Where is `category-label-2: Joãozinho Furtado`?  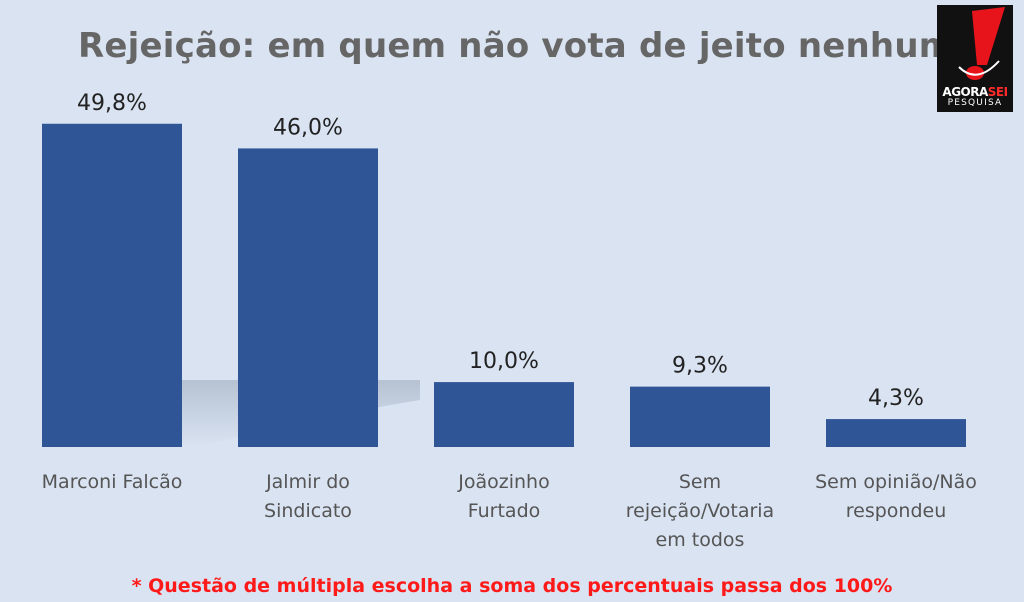 category-label-2: Joãozinho Furtado is located at coordinates (503, 496).